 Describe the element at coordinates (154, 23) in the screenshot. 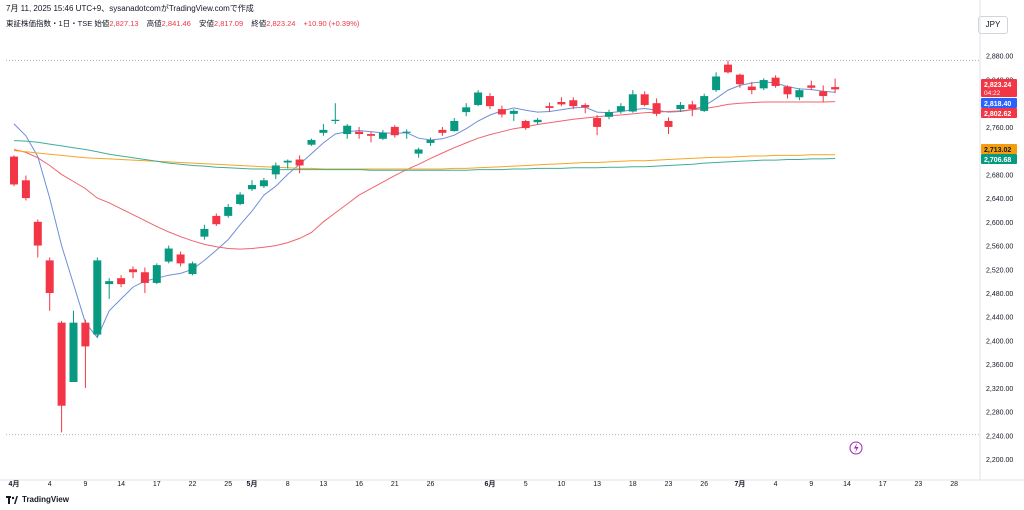

I see `high-label: 高値` at that location.